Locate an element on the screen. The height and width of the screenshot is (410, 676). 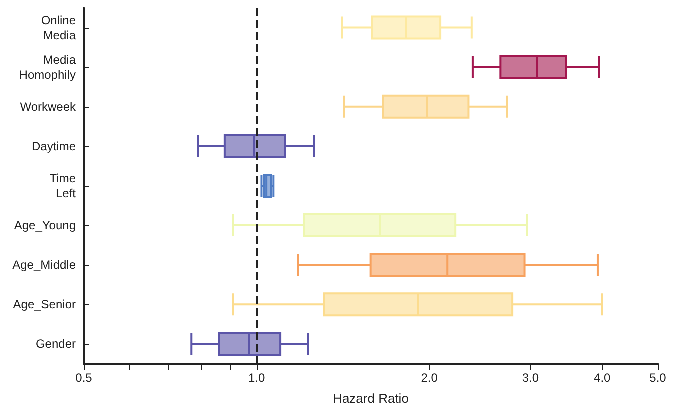
y-tick-label: Age_Senior is located at coordinates (44, 305).